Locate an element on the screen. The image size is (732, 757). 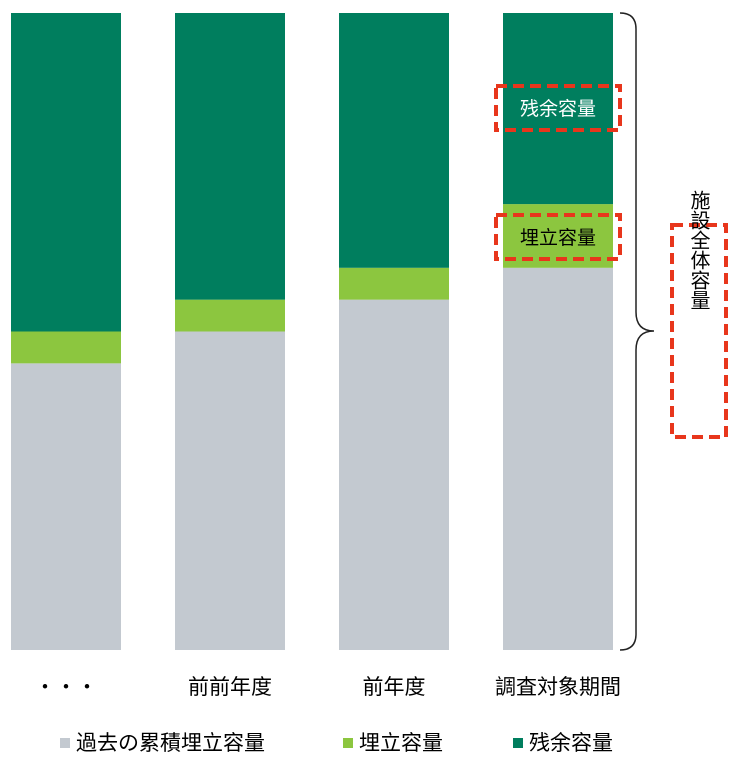
annotation-total: 施設全体容量 is located at coordinates (699, 314).